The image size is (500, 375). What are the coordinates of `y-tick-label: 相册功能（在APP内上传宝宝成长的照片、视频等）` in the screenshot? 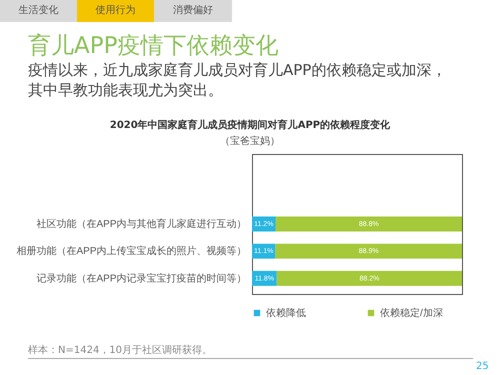 It's located at (131, 251).